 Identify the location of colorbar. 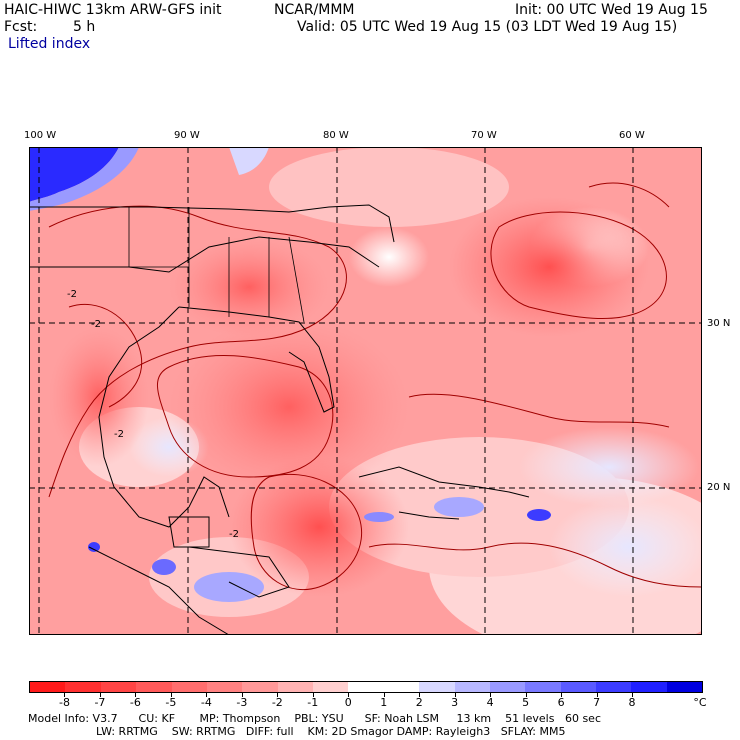
(366, 687).